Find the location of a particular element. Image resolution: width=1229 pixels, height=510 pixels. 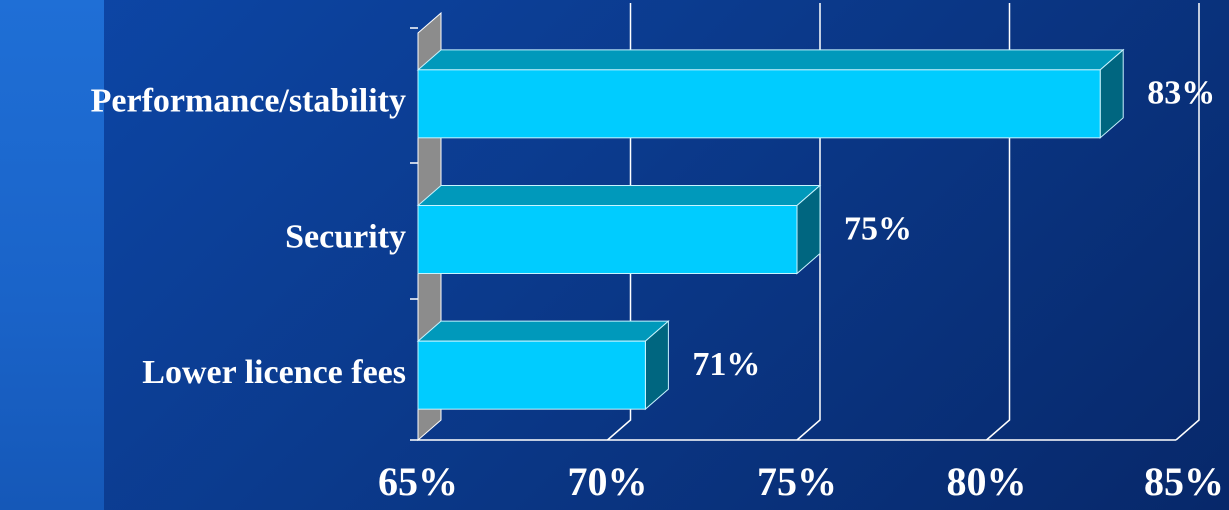

category-label: Lower licence fees is located at coordinates (274, 372).